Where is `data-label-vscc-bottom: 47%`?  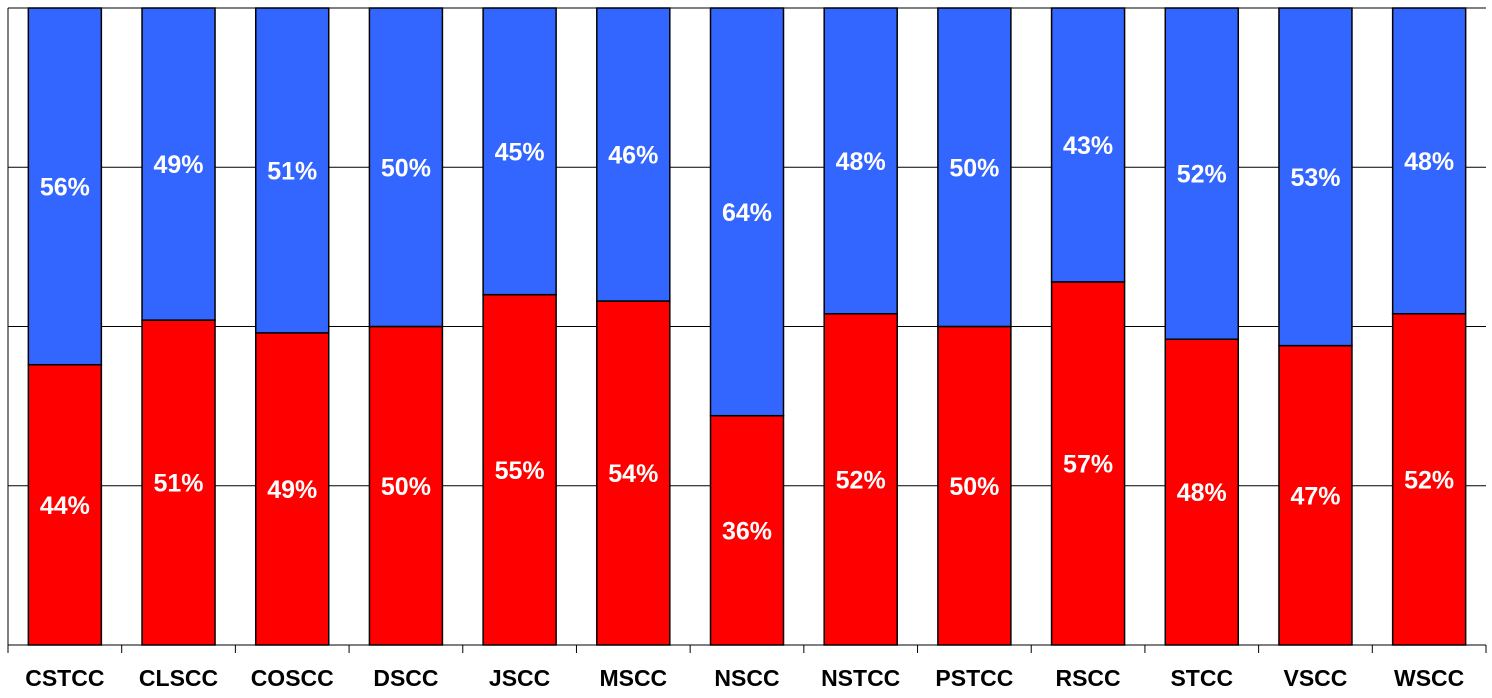
data-label-vscc-bottom: 47% is located at coordinates (1315, 496).